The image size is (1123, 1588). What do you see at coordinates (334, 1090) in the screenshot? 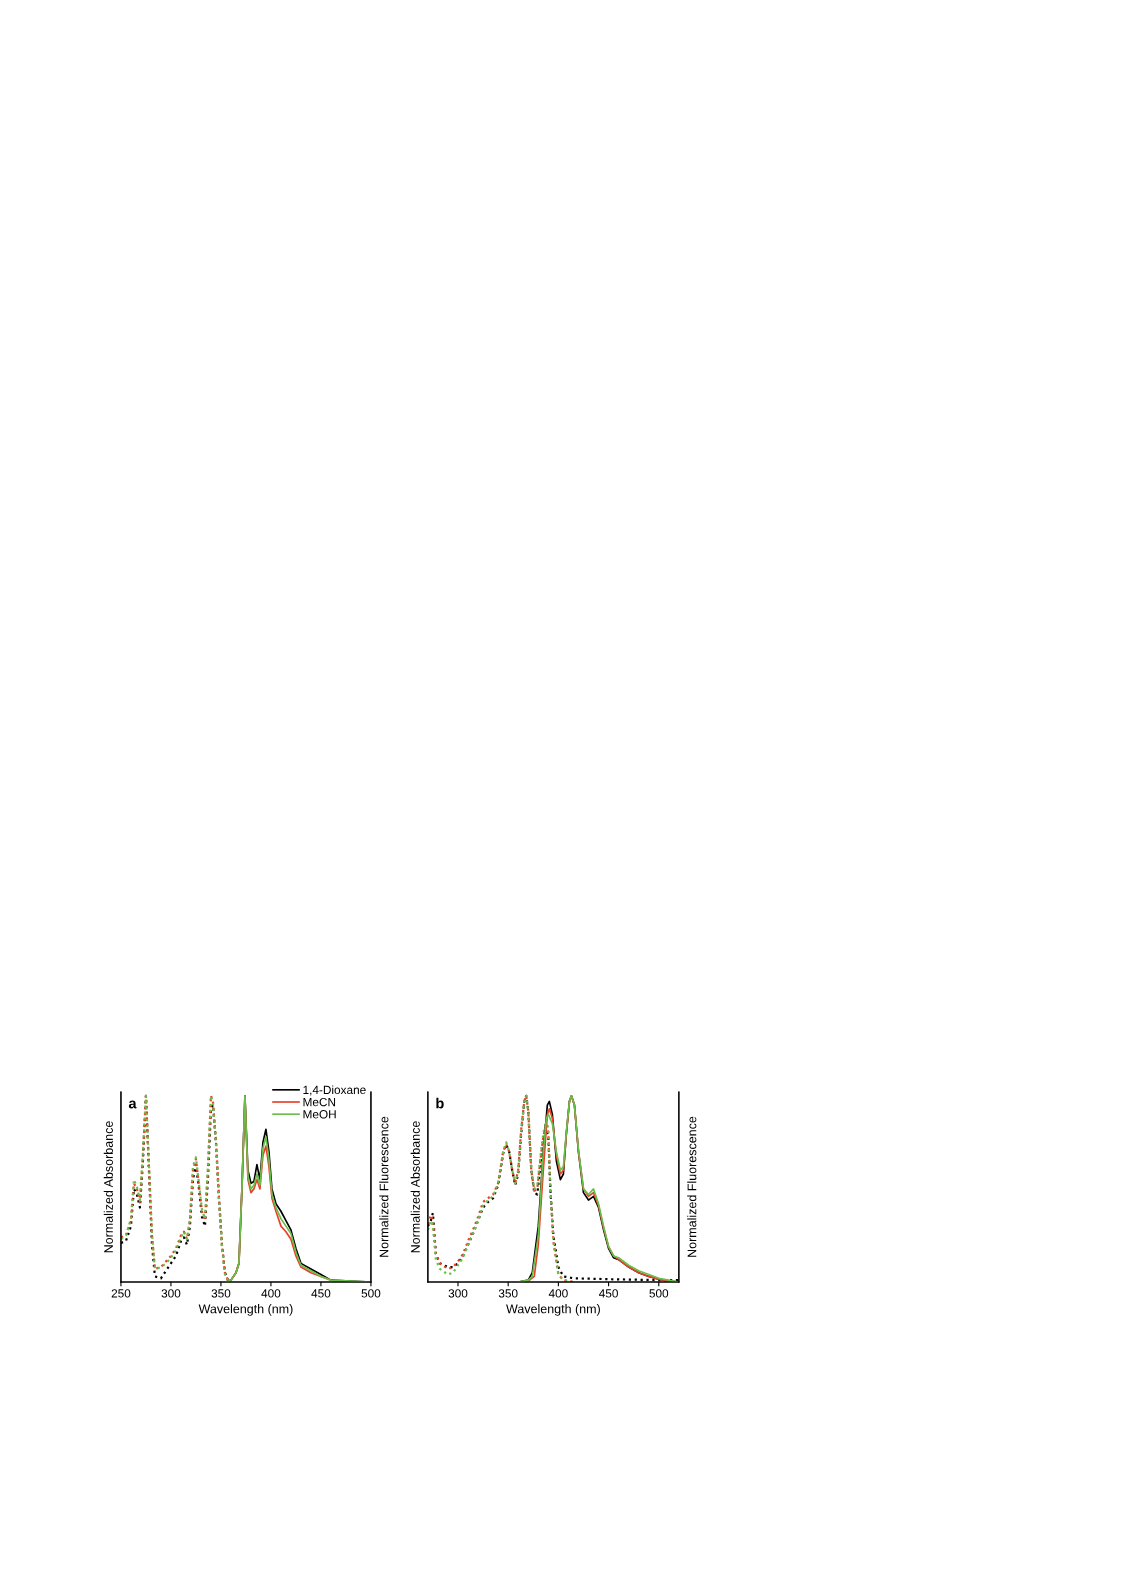
I see `legend-label: 1,4-Dioxane` at bounding box center [334, 1090].